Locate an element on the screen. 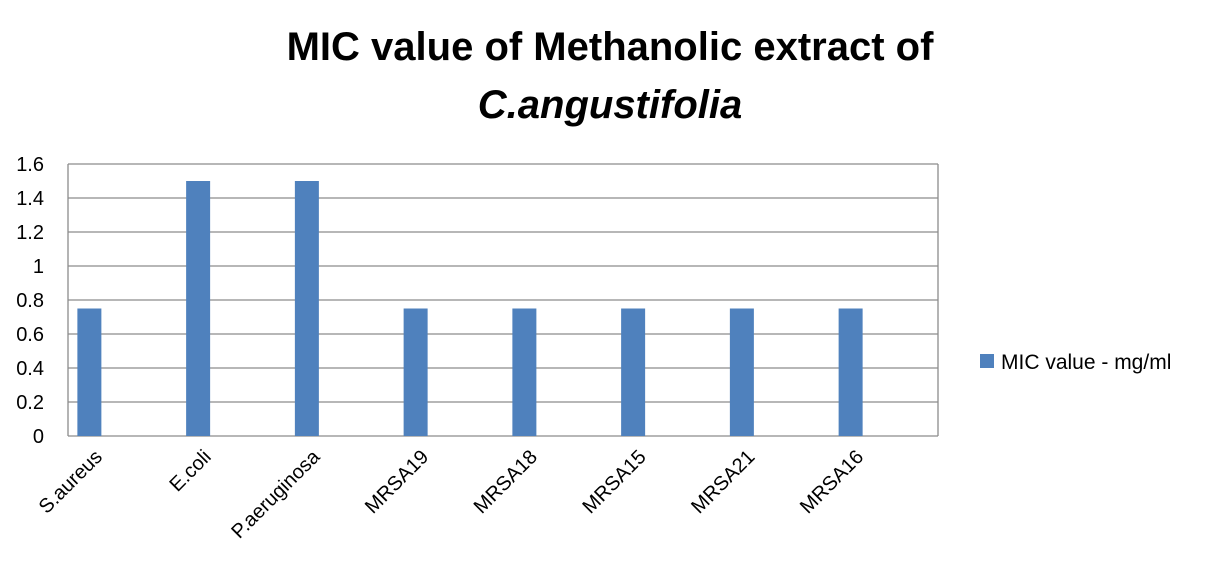 This screenshot has height=579, width=1227. legend: MIC value - mg/ml is located at coordinates (1075, 362).